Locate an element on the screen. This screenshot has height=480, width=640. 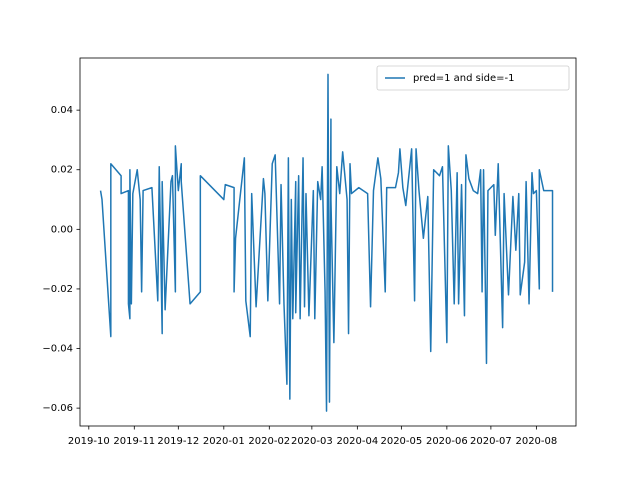
x-tick-label: 2019-12 is located at coordinates (178, 441).